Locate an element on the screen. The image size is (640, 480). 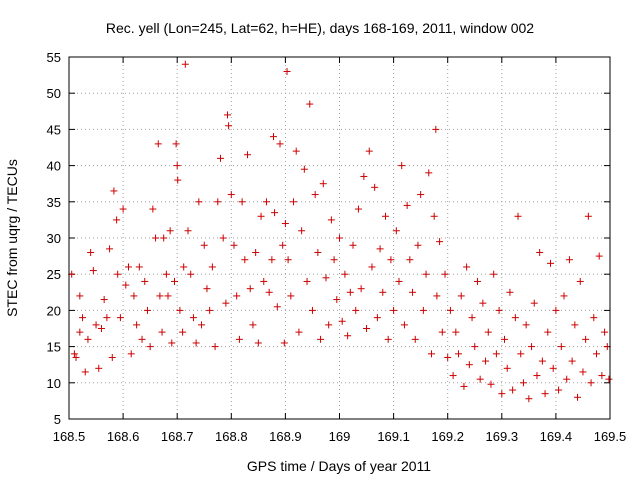
y-axis-label: STEC from uqrg / TECUs is located at coordinates (12, 238).